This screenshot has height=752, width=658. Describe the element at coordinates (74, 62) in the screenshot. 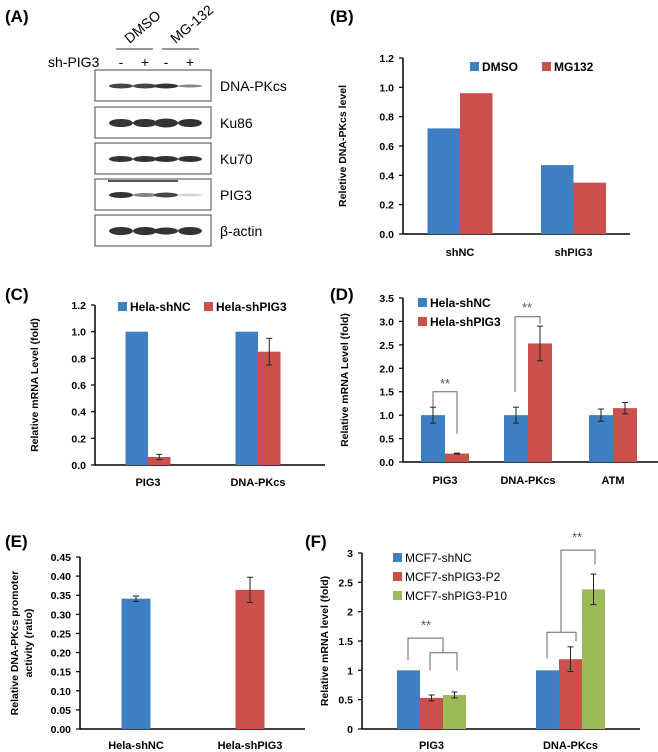

I see `shrna-row-label: sh-PIG3` at that location.